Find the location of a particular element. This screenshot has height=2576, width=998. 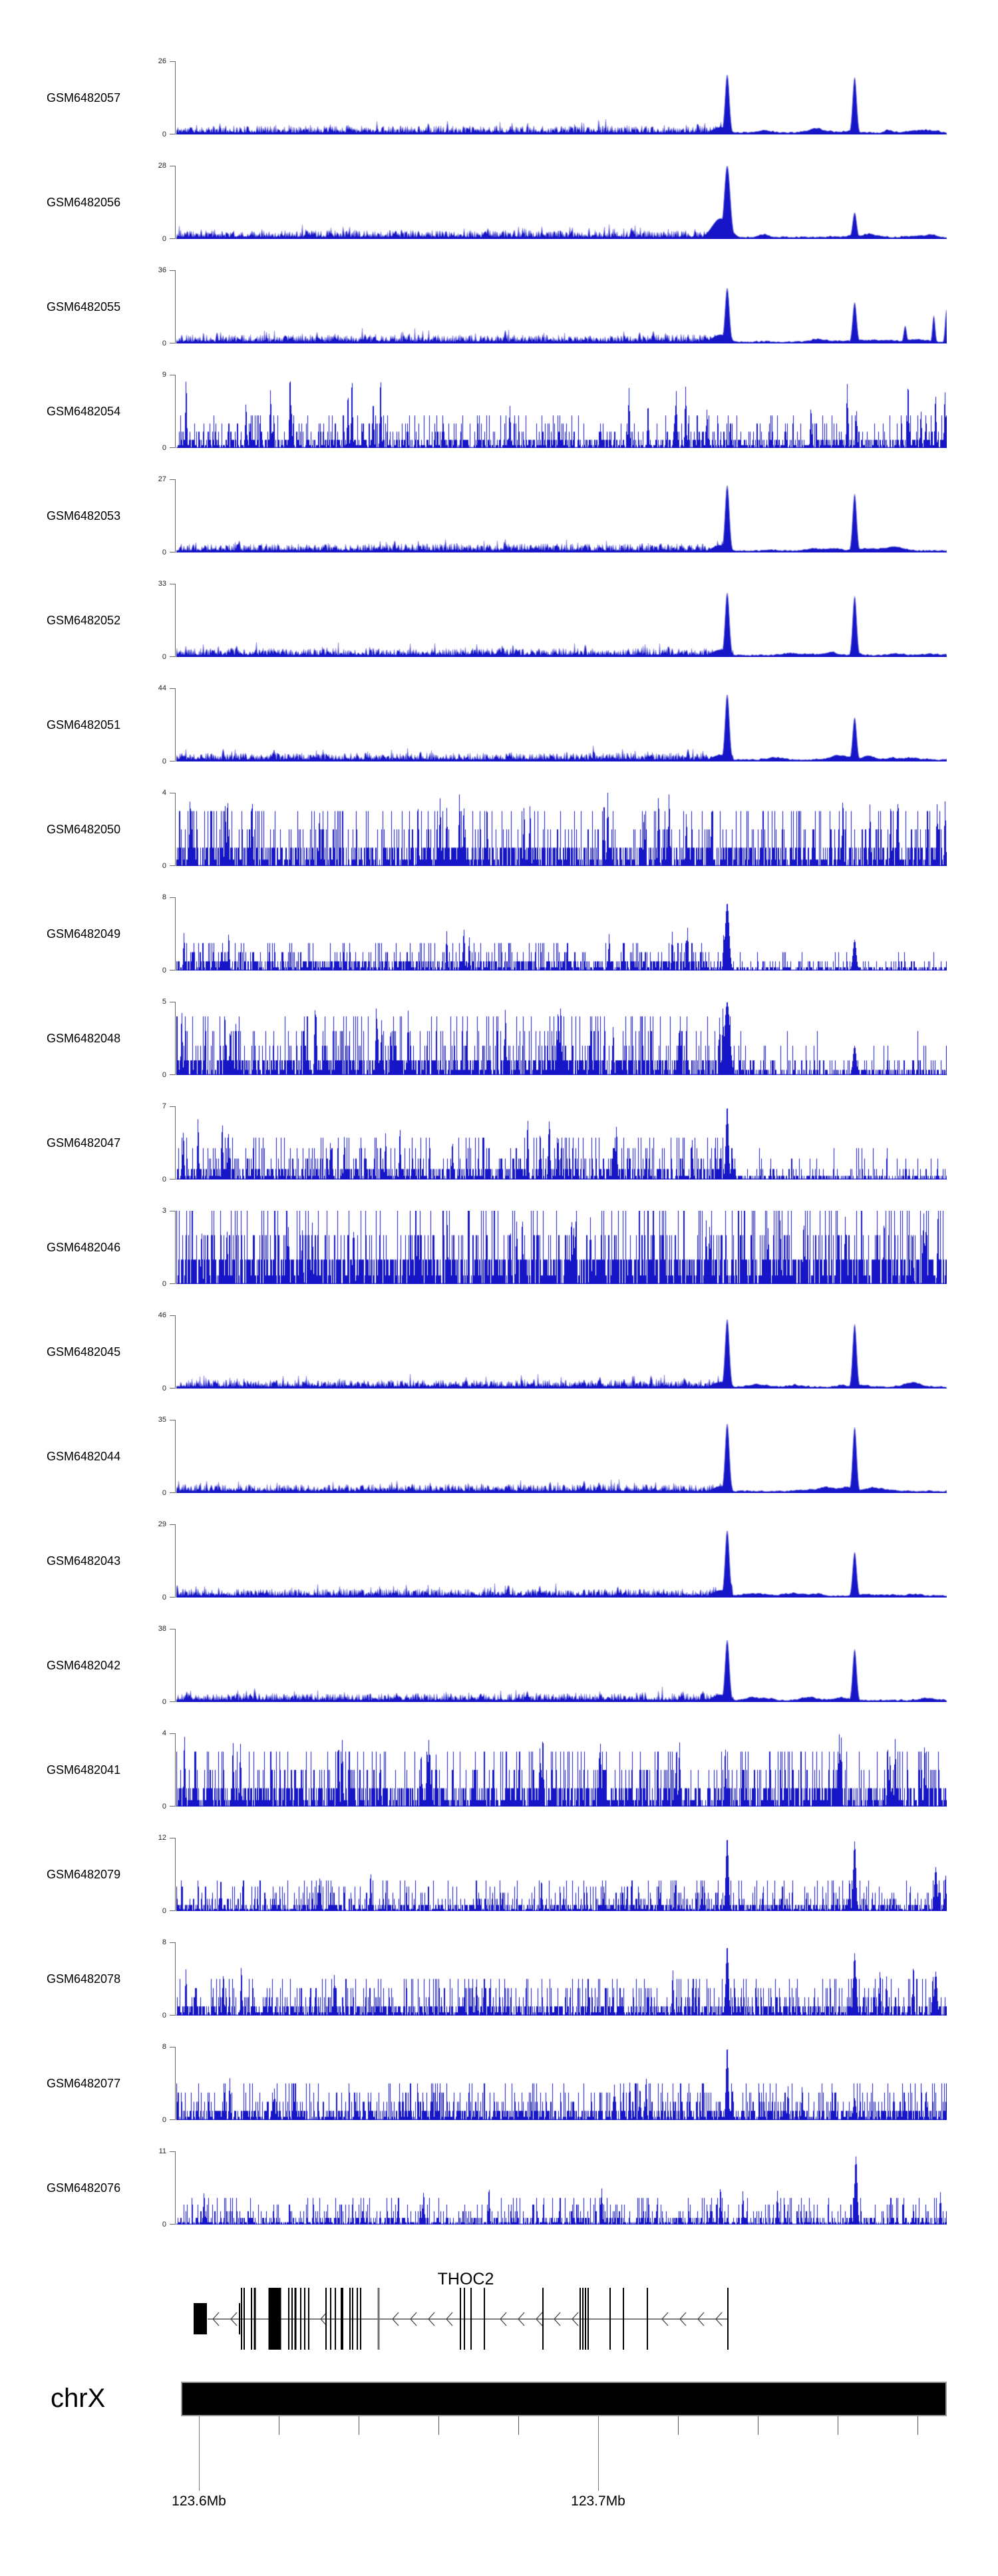

track-ymax-label: 26 is located at coordinates (162, 61).